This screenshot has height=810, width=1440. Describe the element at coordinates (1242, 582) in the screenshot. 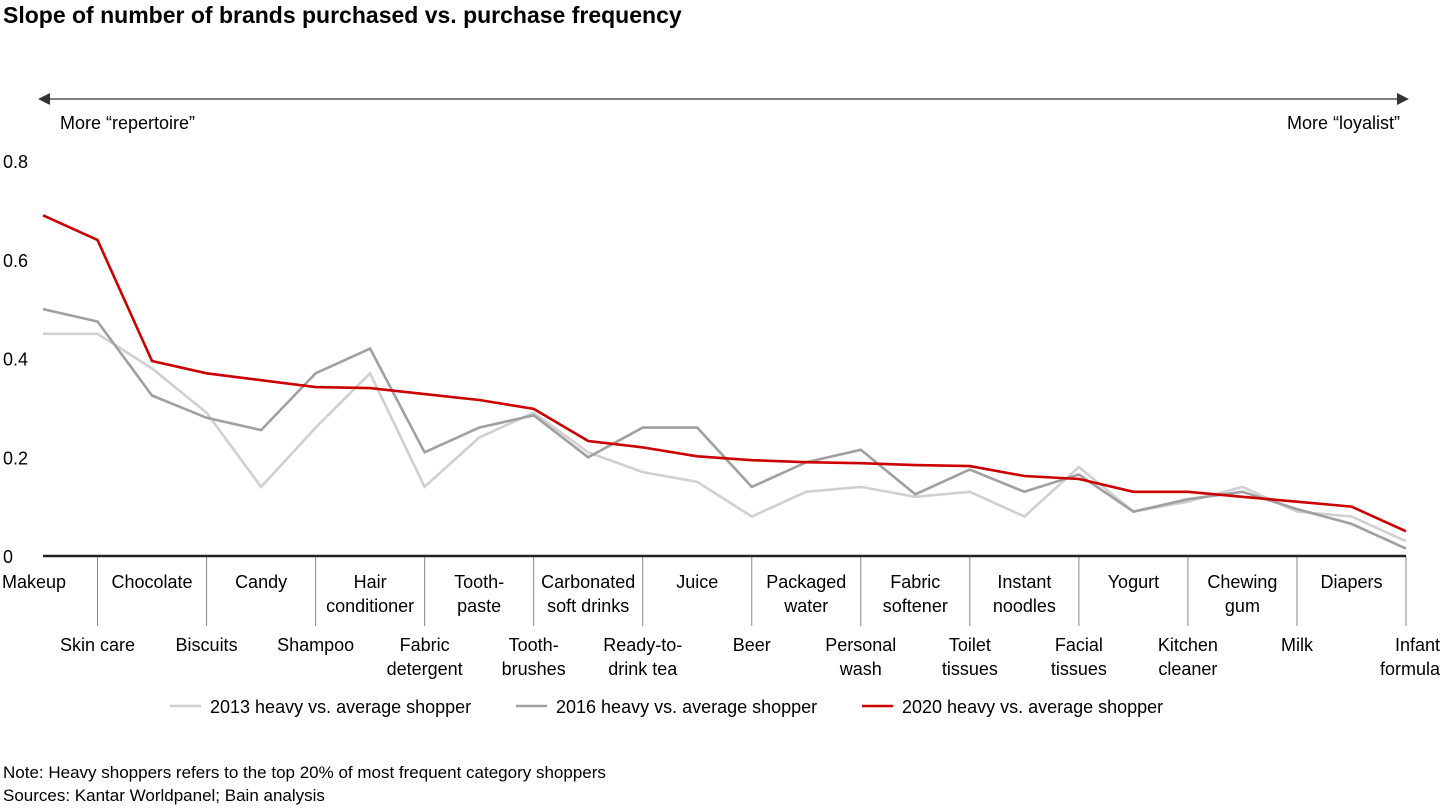

I see `x-tick-label: Chewing` at that location.